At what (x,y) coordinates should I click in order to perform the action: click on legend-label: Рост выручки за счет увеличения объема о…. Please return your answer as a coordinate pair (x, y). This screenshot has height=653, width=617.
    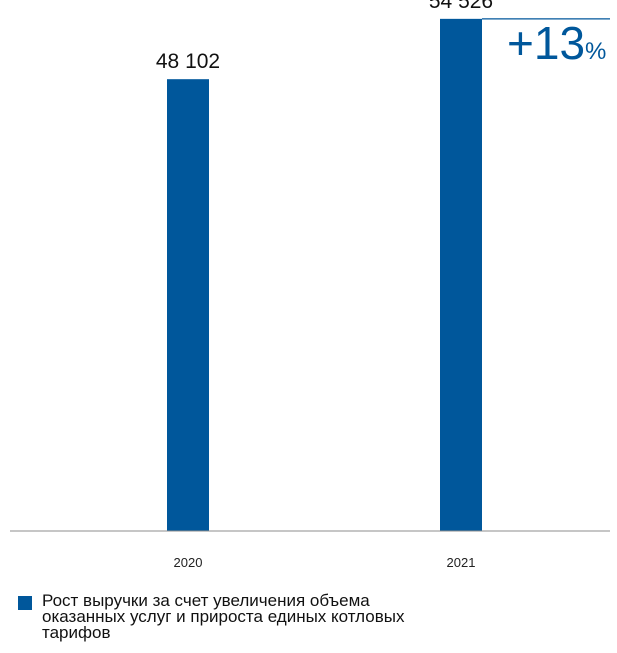
    Looking at the image, I should click on (223, 616).